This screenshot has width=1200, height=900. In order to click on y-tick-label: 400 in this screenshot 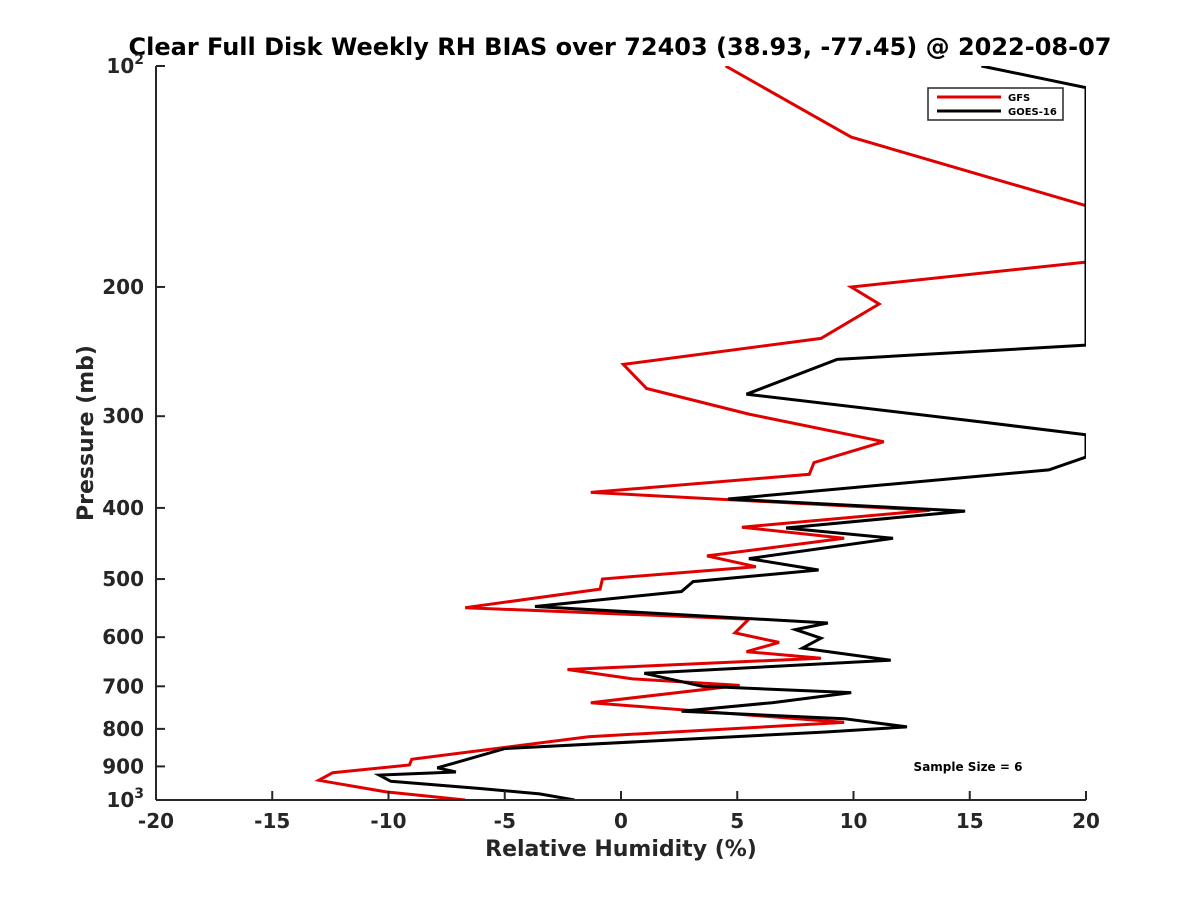, I will do `click(123, 508)`.